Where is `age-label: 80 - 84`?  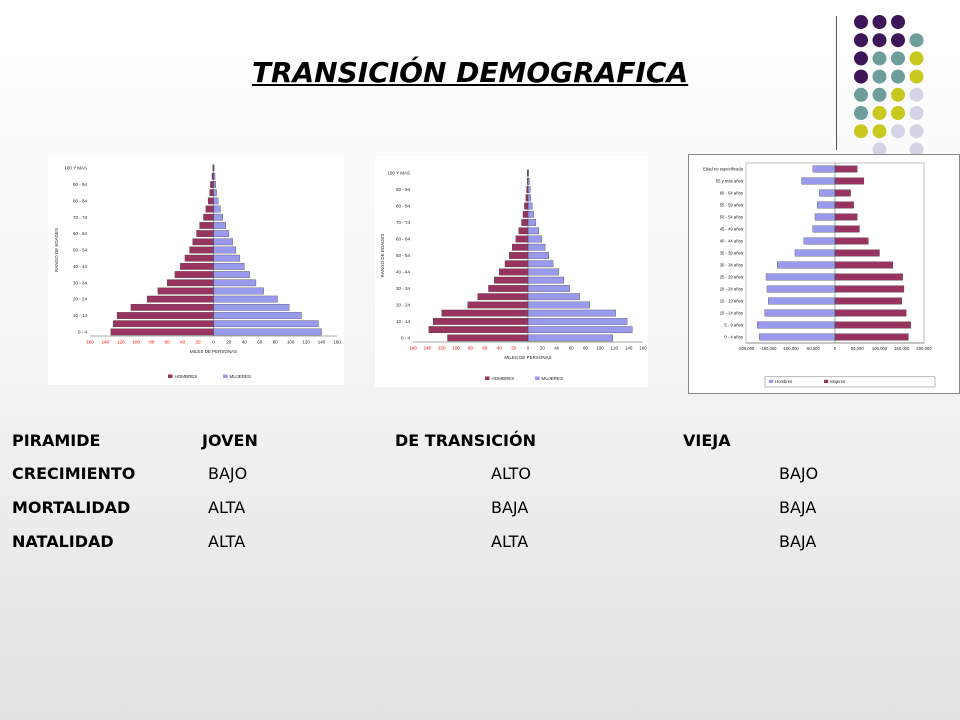
age-label: 80 - 84 is located at coordinates (80, 200).